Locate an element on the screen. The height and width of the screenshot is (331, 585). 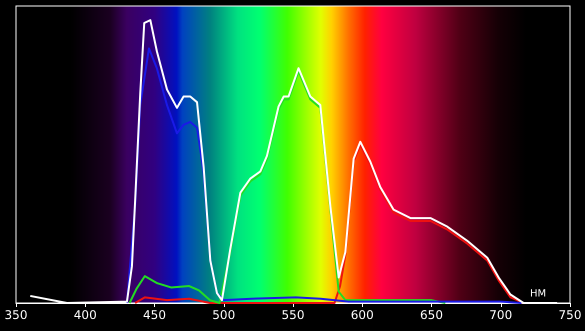
x-tick-label: 750 is located at coordinates (570, 315).